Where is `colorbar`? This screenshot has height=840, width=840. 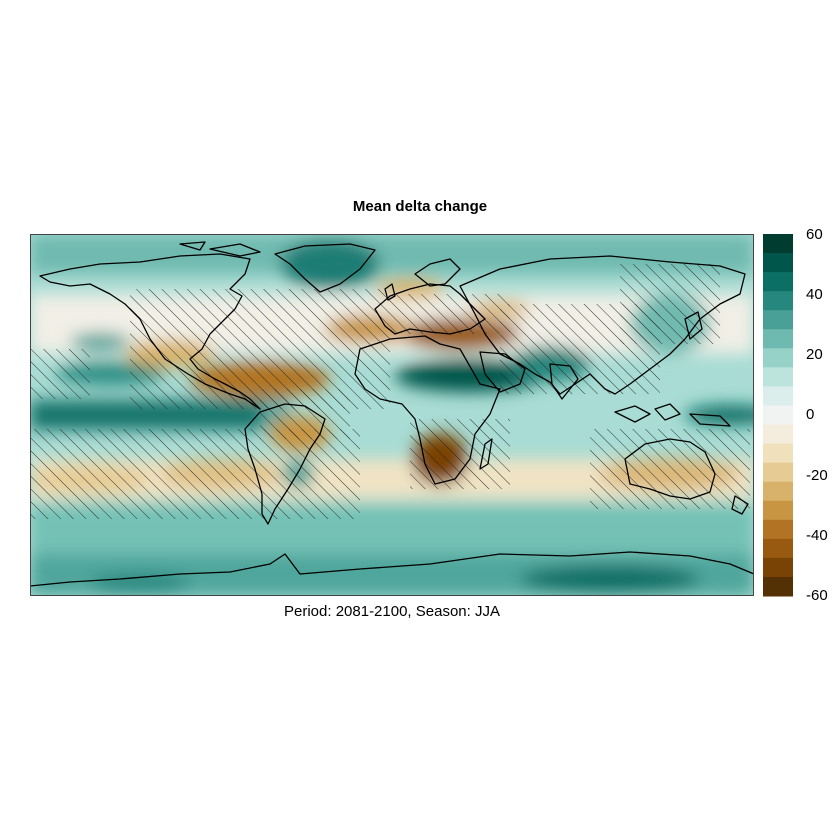
colorbar is located at coordinates (778, 415).